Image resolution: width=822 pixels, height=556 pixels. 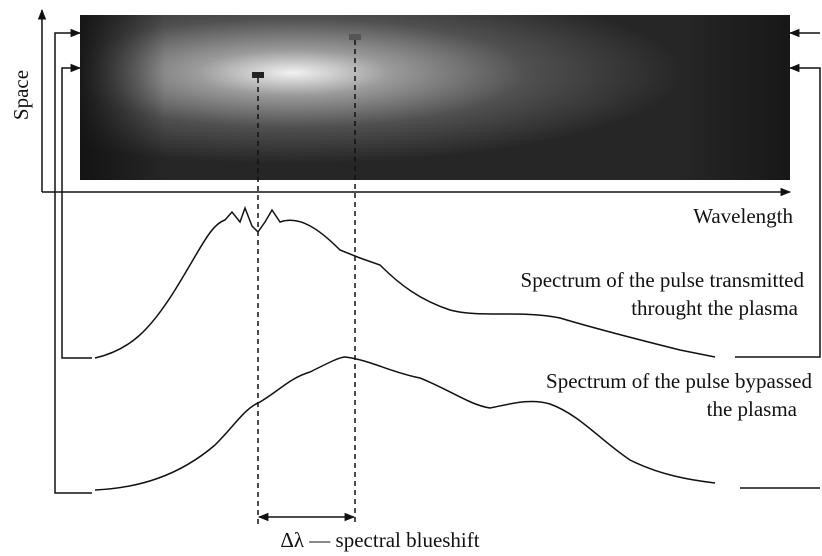 What do you see at coordinates (379, 540) in the screenshot?
I see `blueshift-label: Δλ — spectral blueshift` at bounding box center [379, 540].